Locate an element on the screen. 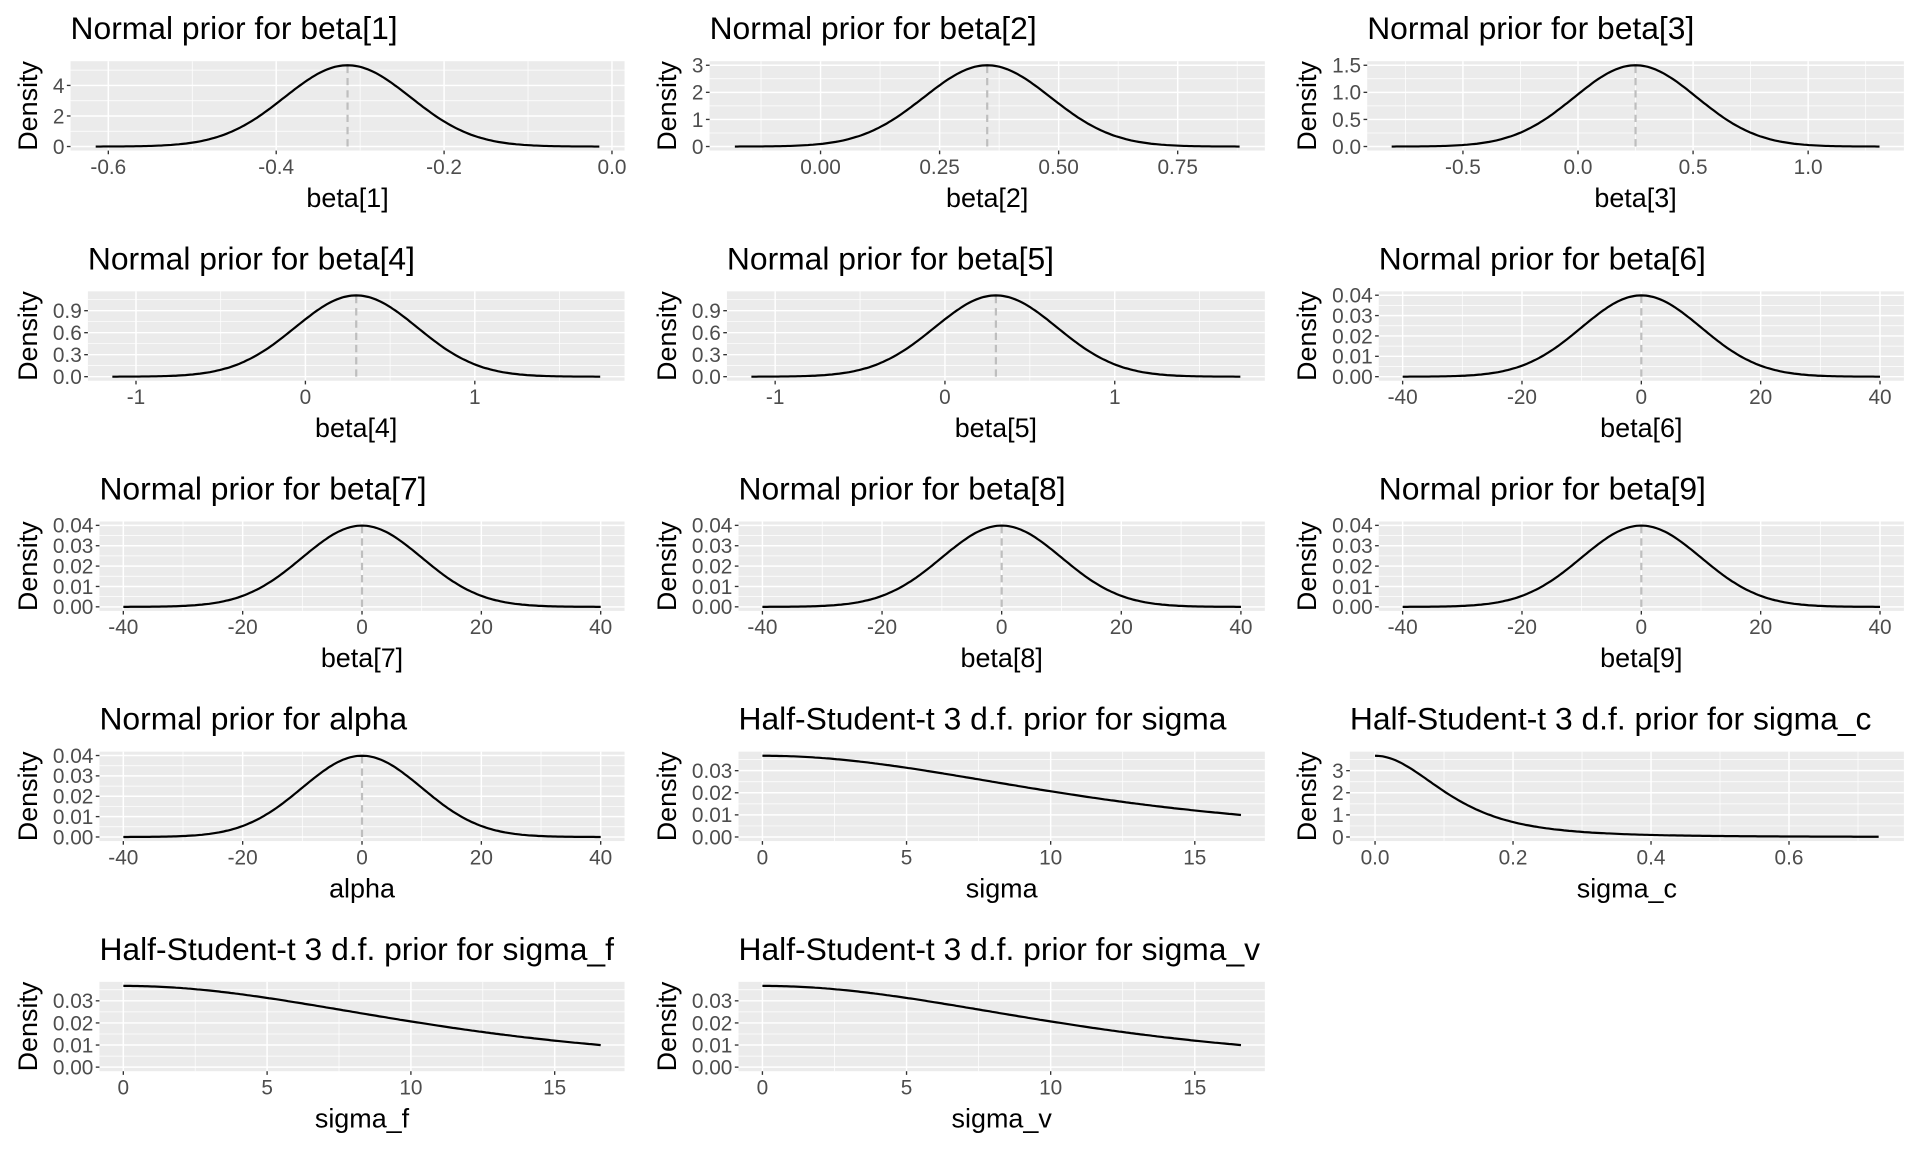 Image resolution: width=1920 pixels, height=1152 pixels. x-axis-title: sigma is located at coordinates (1002, 888).